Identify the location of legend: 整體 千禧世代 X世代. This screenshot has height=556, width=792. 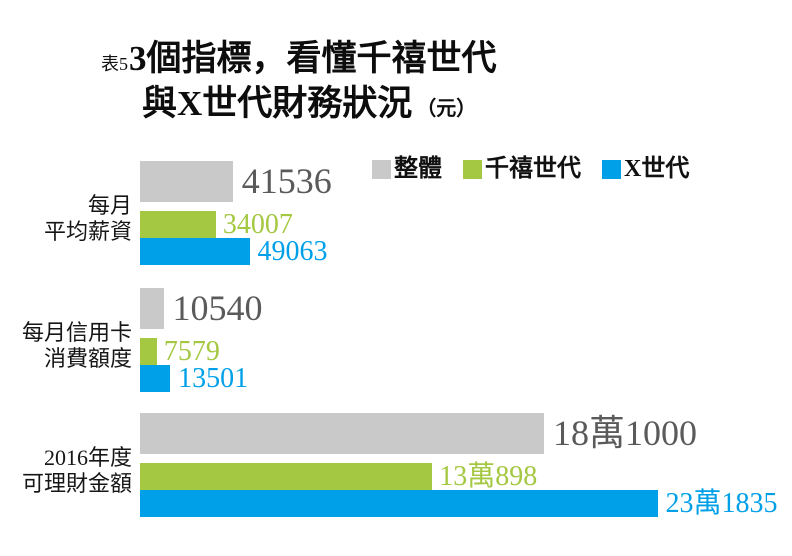
(541, 169).